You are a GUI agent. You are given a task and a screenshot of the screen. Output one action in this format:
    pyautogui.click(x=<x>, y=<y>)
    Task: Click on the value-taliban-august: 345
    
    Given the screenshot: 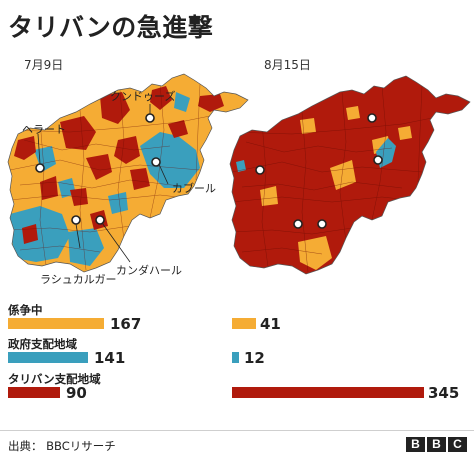 What is the action you would take?
    pyautogui.click(x=444, y=393)
    